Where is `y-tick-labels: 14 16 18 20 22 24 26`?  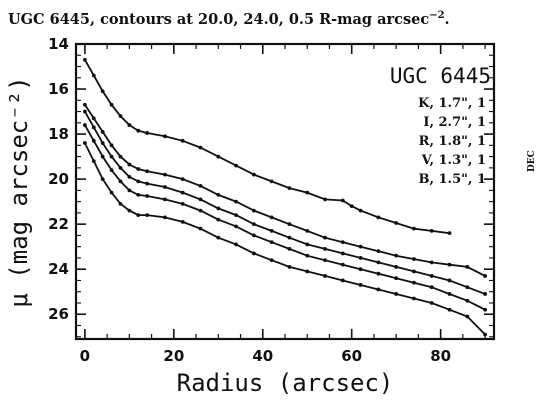
y-tick-labels: 14 16 18 20 22 24 26 is located at coordinates (58, 179).